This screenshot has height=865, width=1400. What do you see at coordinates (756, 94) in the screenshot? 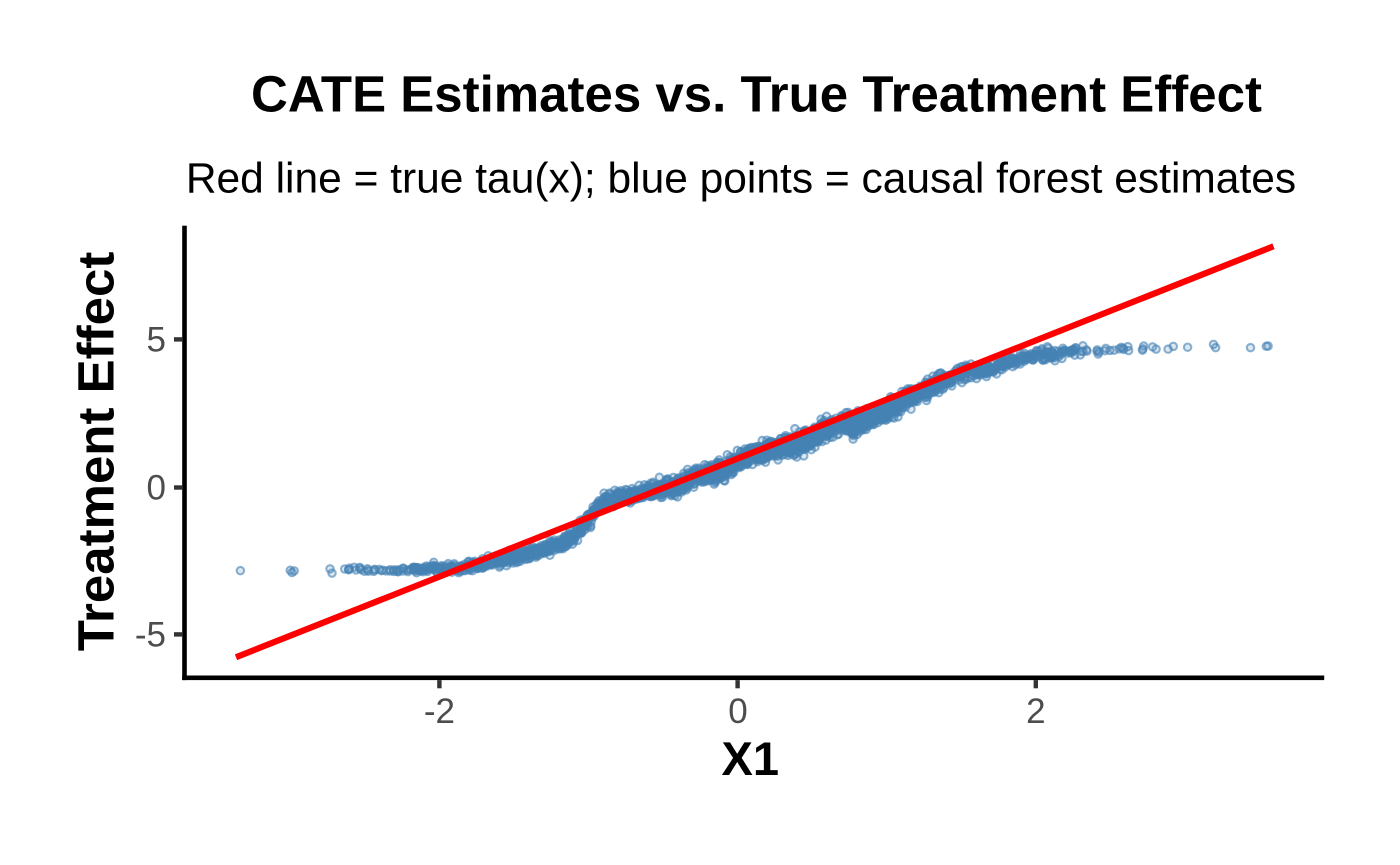
I see `svg-text:CATE Estimates vs. True Treatm: CATE Estimates vs. True Treatment Effect` at bounding box center [756, 94].